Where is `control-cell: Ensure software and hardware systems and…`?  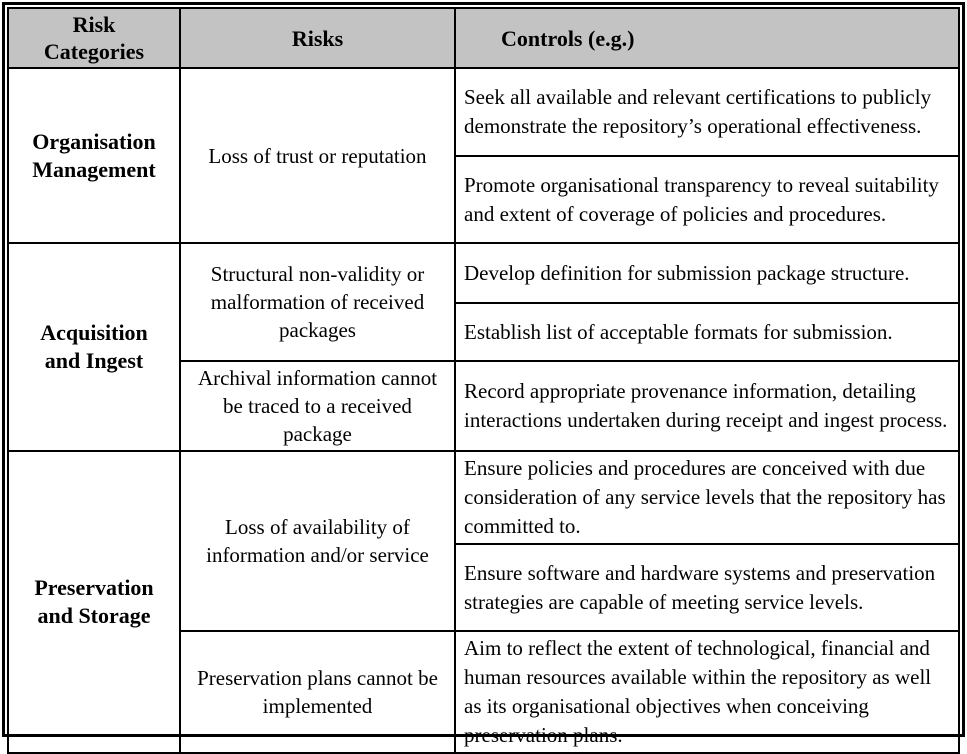 control-cell: Ensure software and hardware systems and… is located at coordinates (707, 587).